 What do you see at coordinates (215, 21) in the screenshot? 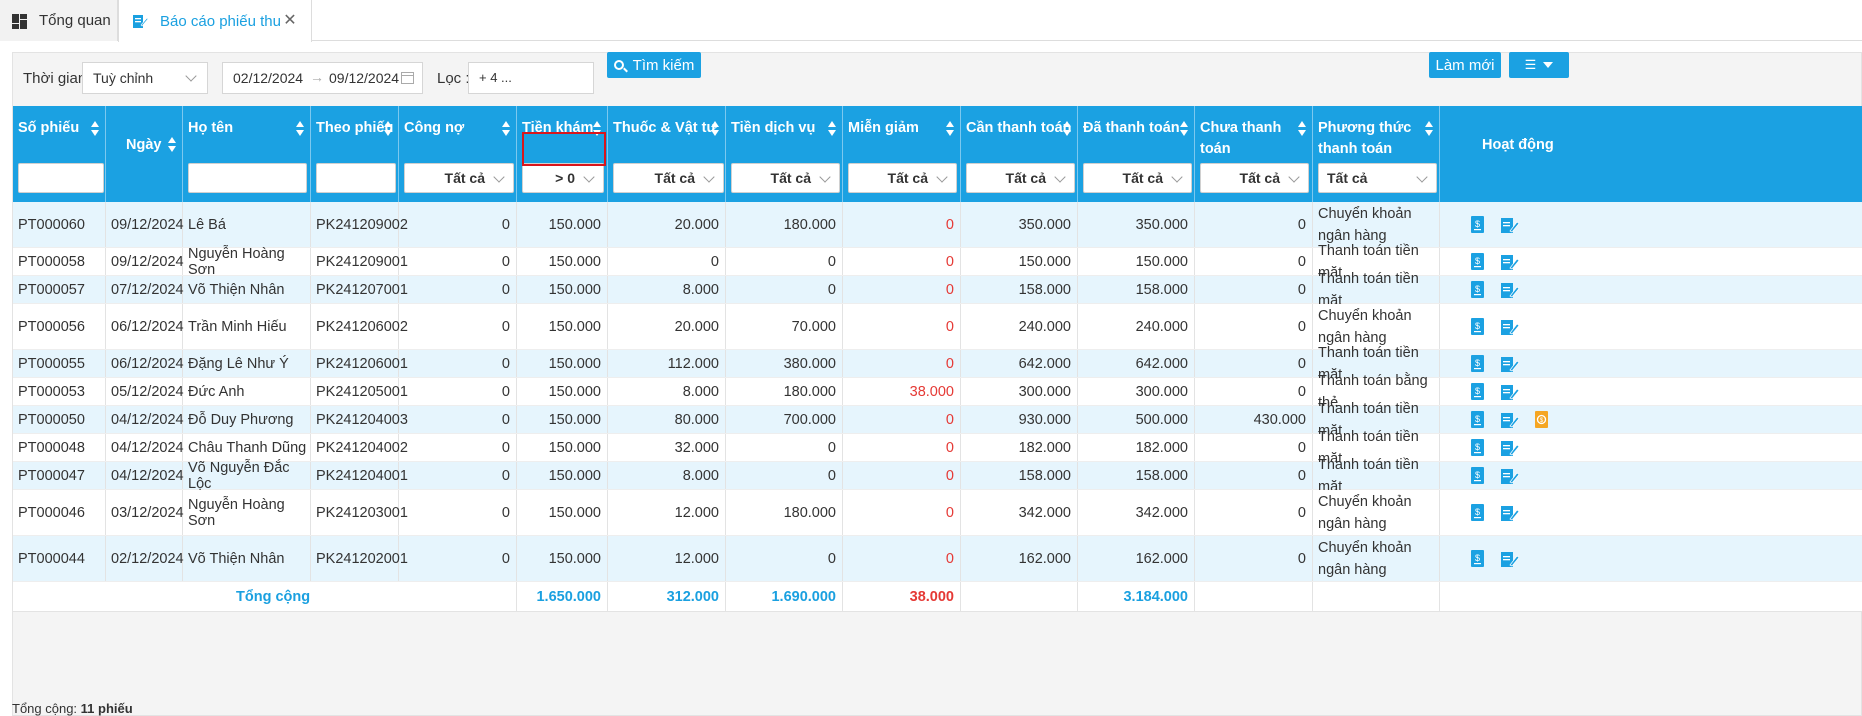
I see `tab-receipt-report: Báo cáo phiếu thu ✕` at bounding box center [215, 21].